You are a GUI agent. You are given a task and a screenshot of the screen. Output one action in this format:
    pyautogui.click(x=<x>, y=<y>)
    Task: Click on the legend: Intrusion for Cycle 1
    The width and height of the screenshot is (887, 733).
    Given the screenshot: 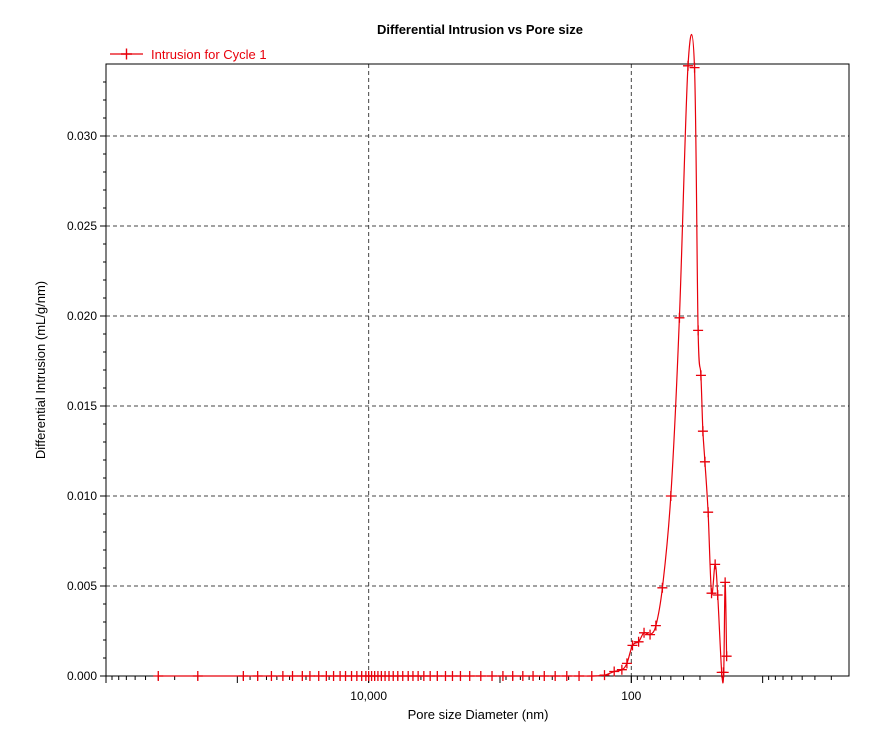 What is the action you would take?
    pyautogui.click(x=188, y=54)
    